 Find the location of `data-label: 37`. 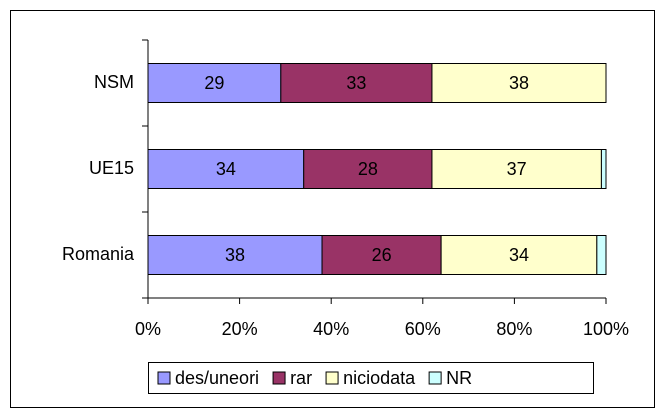

data-label: 37 is located at coordinates (517, 169).